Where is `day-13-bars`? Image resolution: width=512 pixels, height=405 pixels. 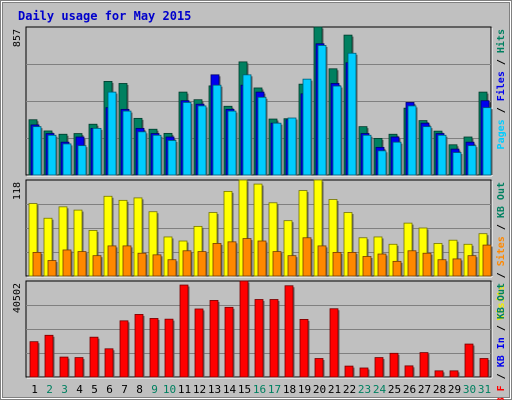 day-13-bars is located at coordinates (215, 125).